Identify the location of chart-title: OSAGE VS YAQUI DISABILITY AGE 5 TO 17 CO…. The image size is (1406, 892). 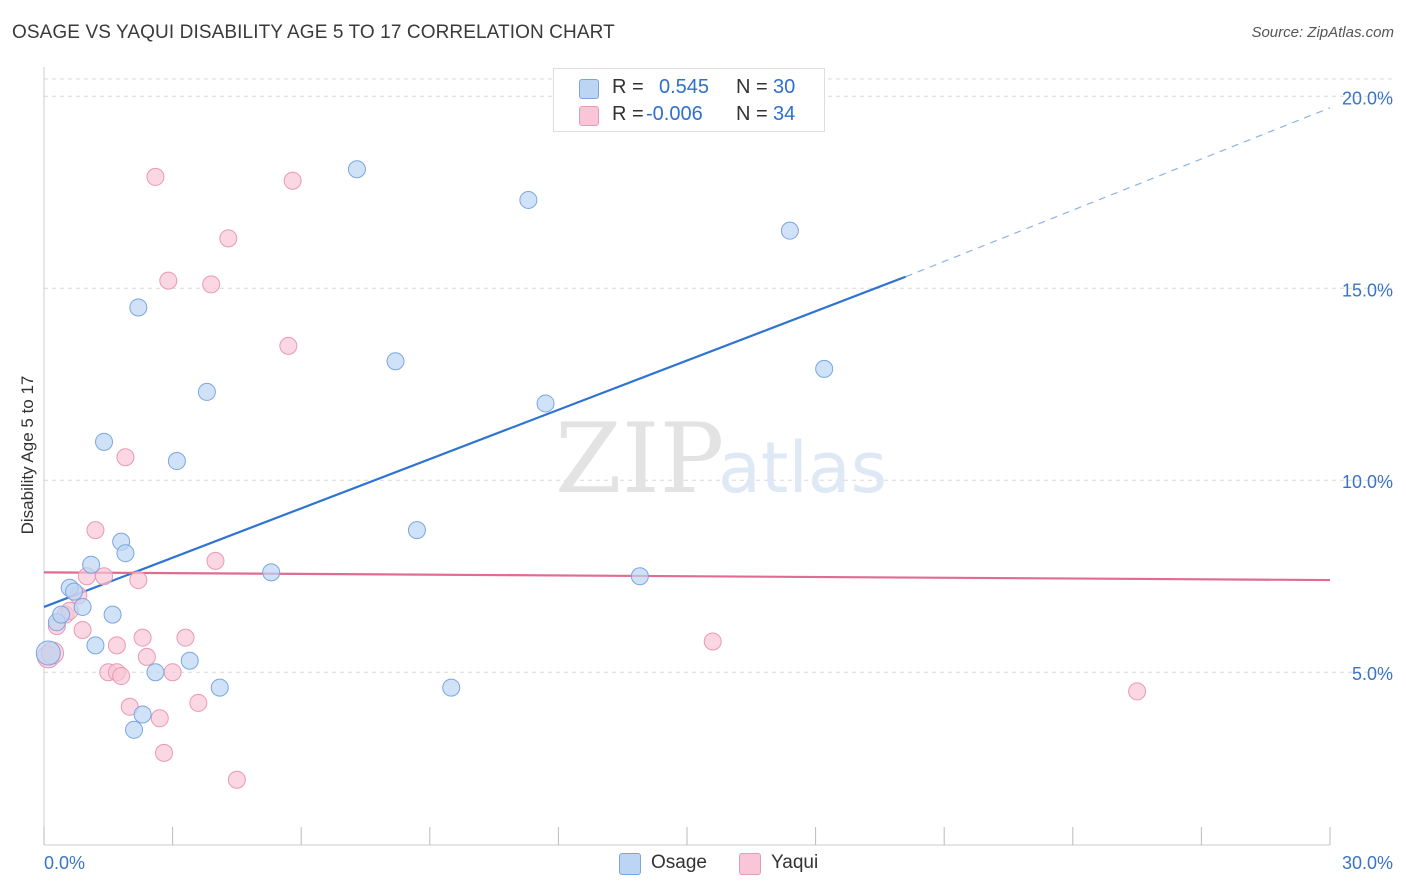
(313, 32).